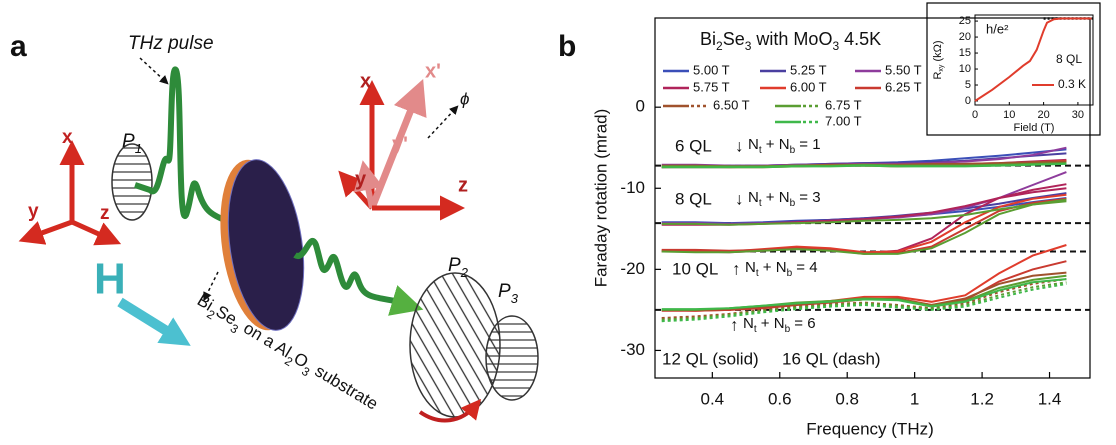  Describe the element at coordinates (843, 120) in the screenshot. I see `legend-label: 7.00 T` at that location.